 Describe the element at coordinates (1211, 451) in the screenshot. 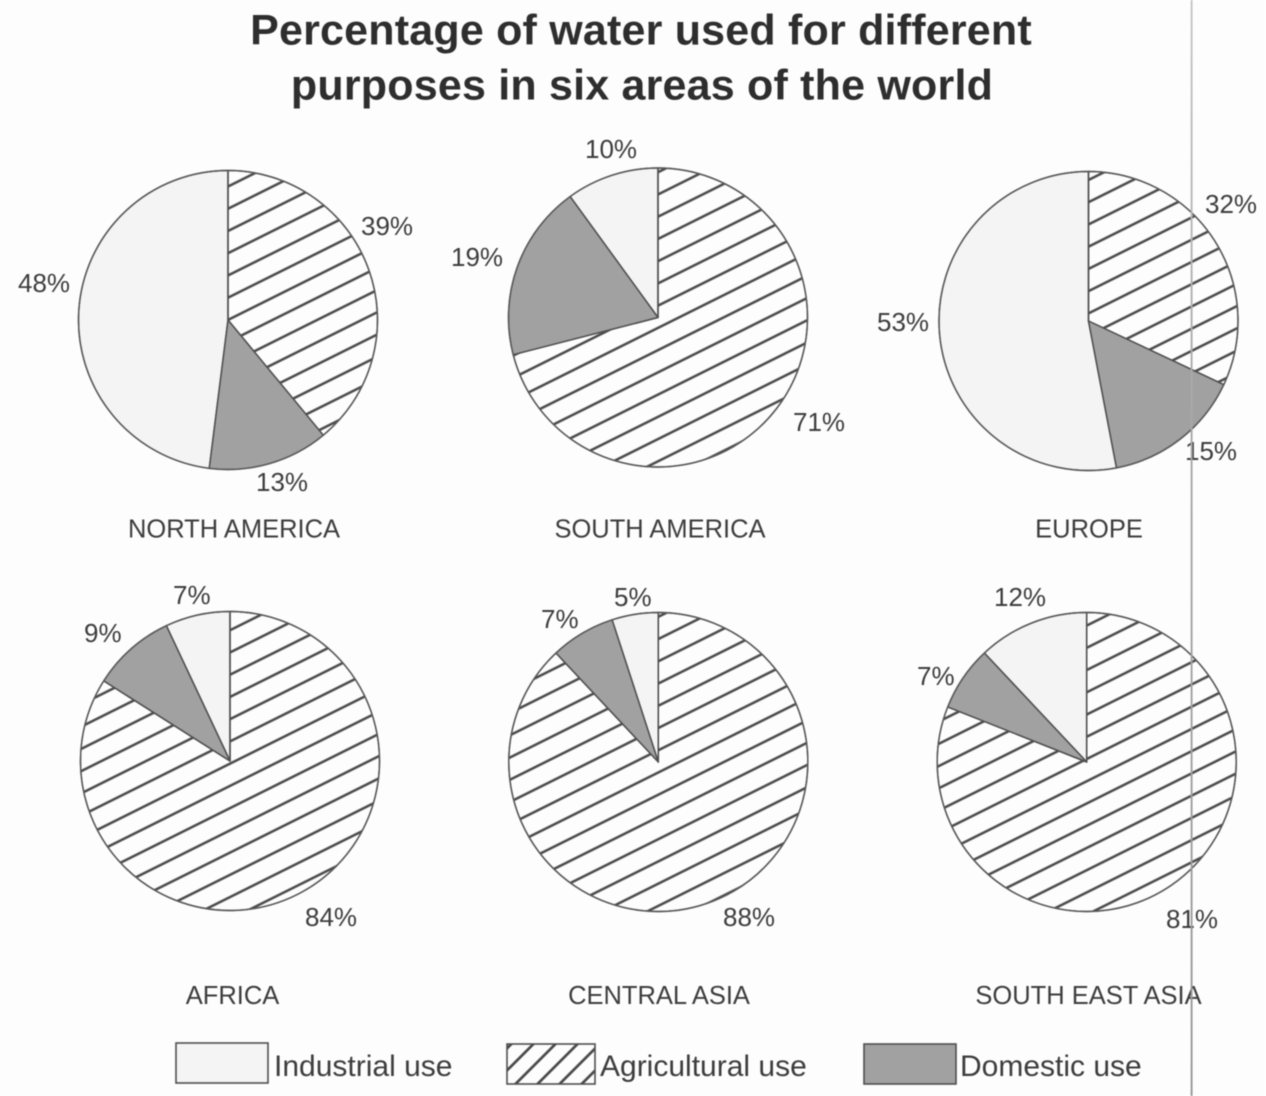

I see `svg-text: 15%` at that location.